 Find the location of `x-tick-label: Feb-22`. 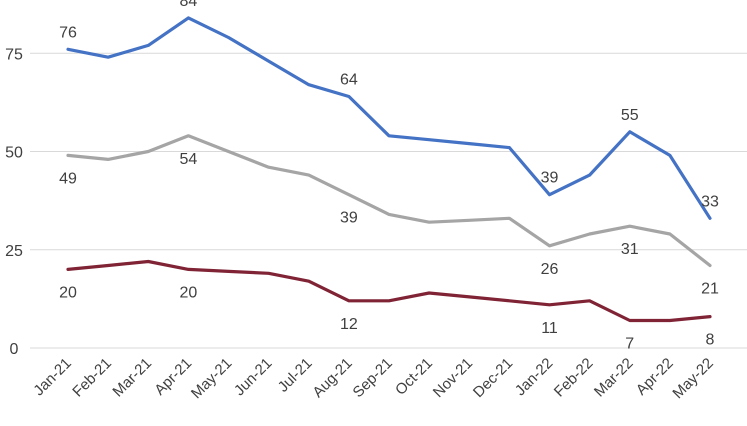

x-tick-label: Feb-22 is located at coordinates (574, 378).